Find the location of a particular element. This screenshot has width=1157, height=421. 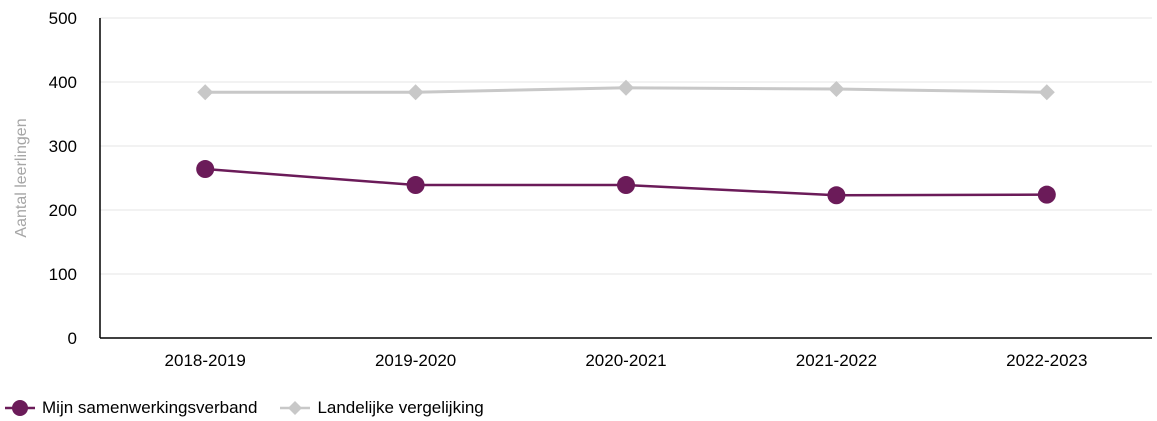

y-tick-label: 500 is located at coordinates (63, 18).